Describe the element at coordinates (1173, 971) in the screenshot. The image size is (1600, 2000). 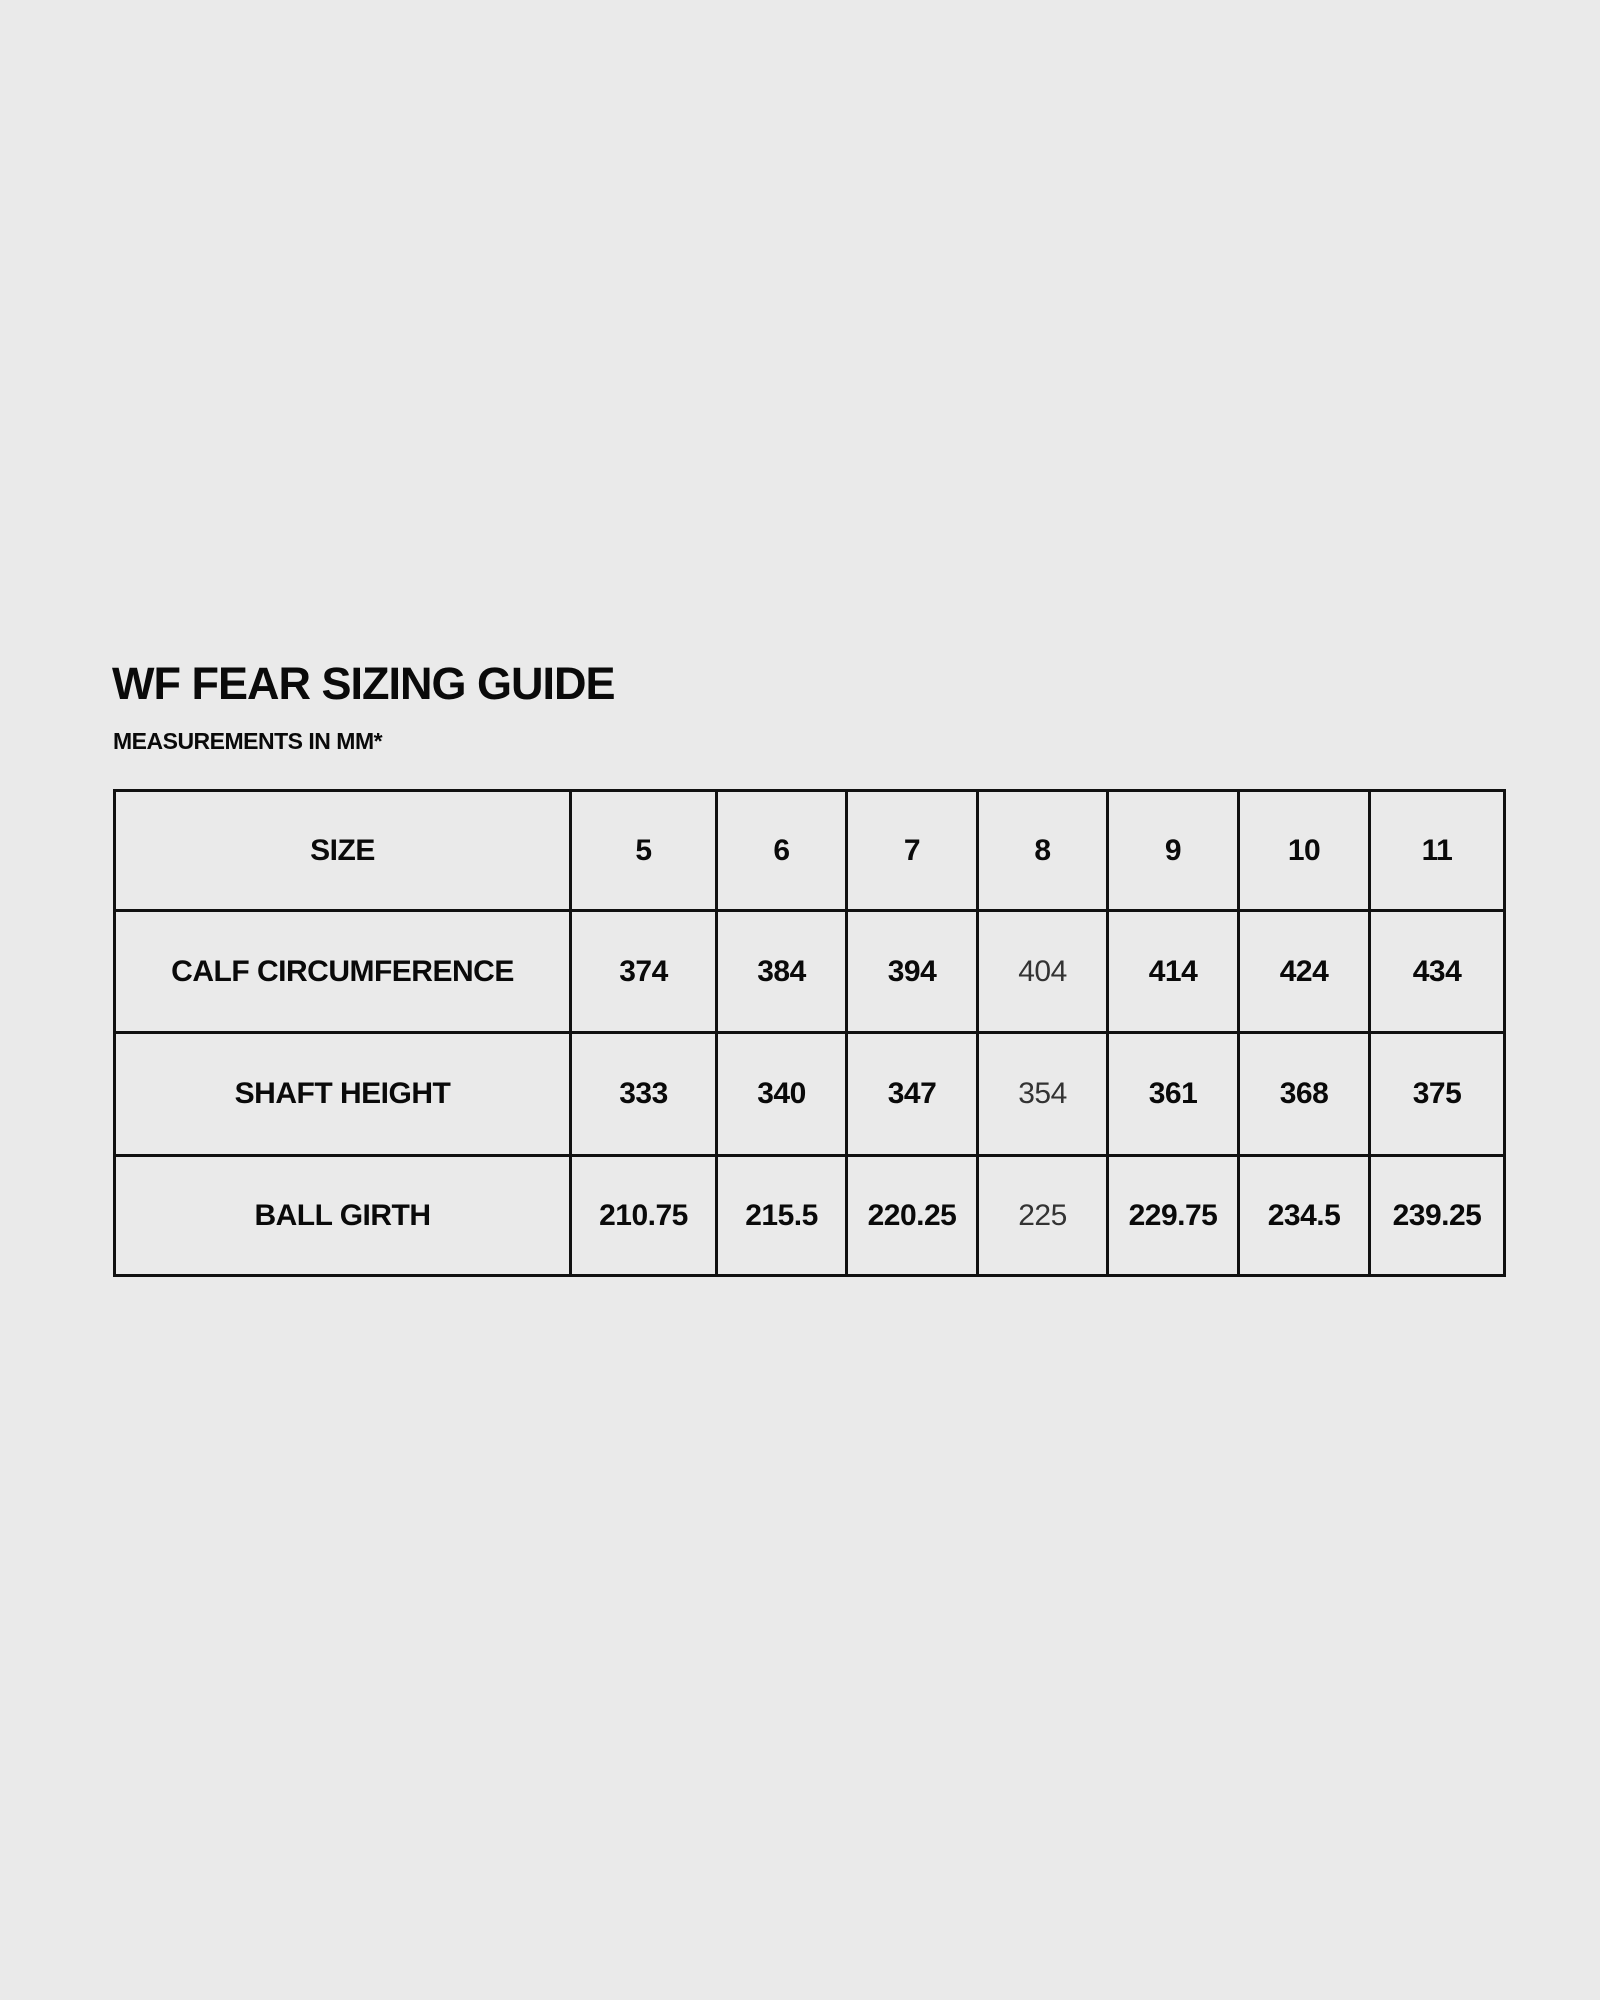
I see `measurement-cell: 414` at that location.